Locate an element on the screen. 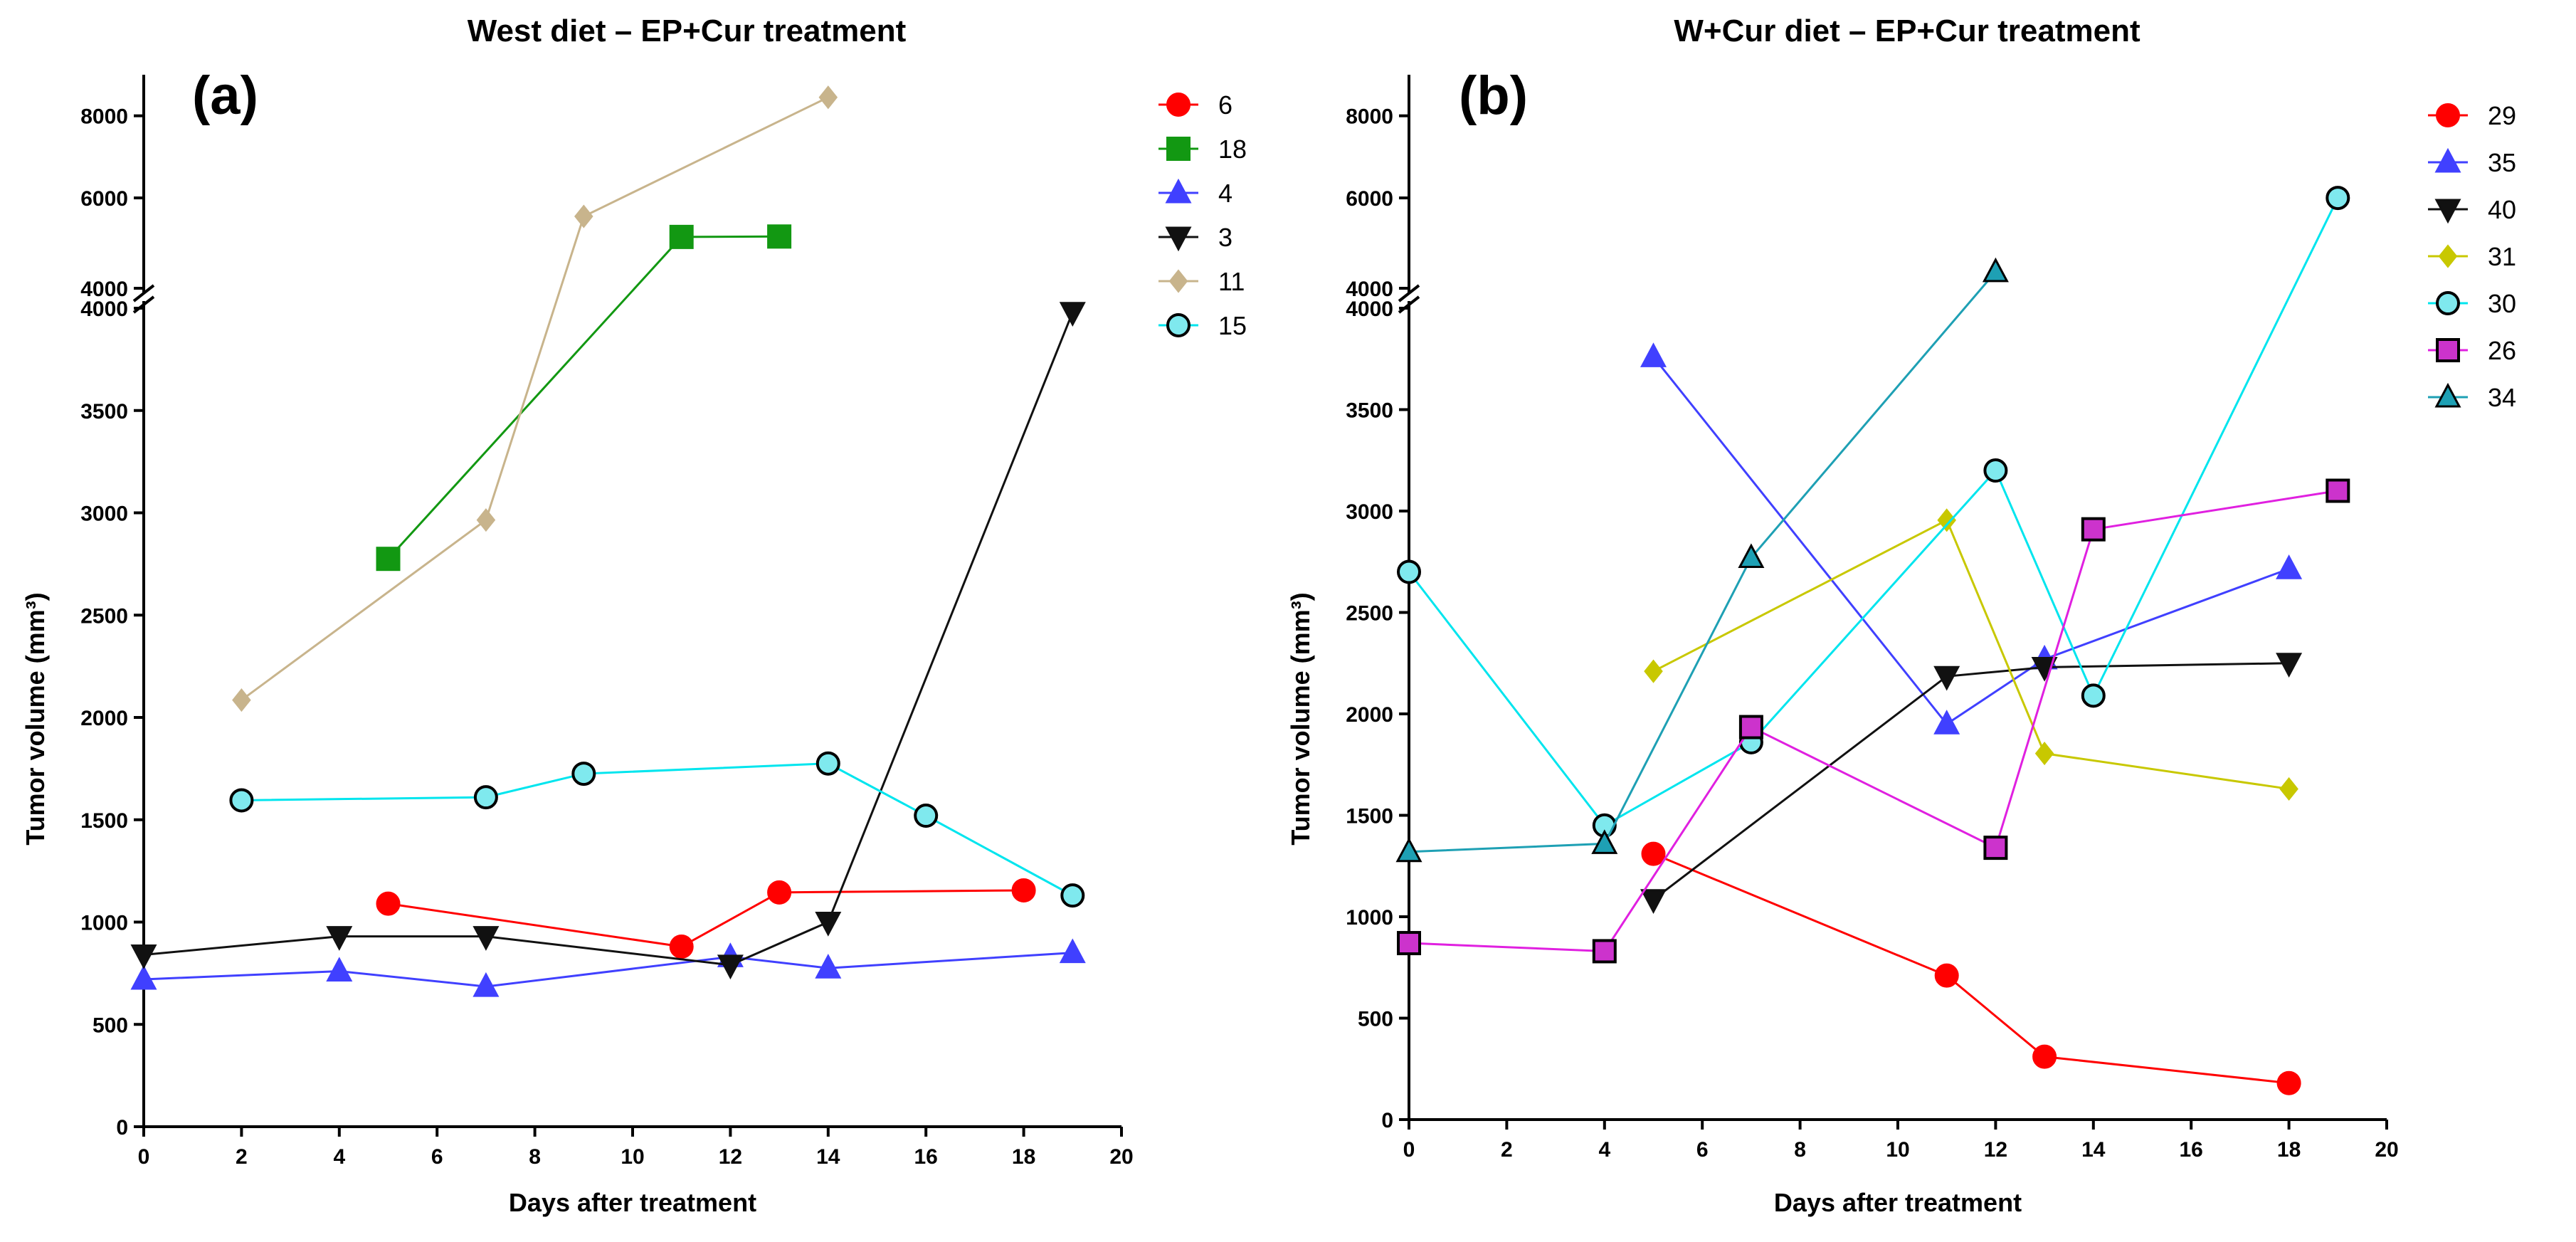  x-tick-label: 8 is located at coordinates (535, 1157).